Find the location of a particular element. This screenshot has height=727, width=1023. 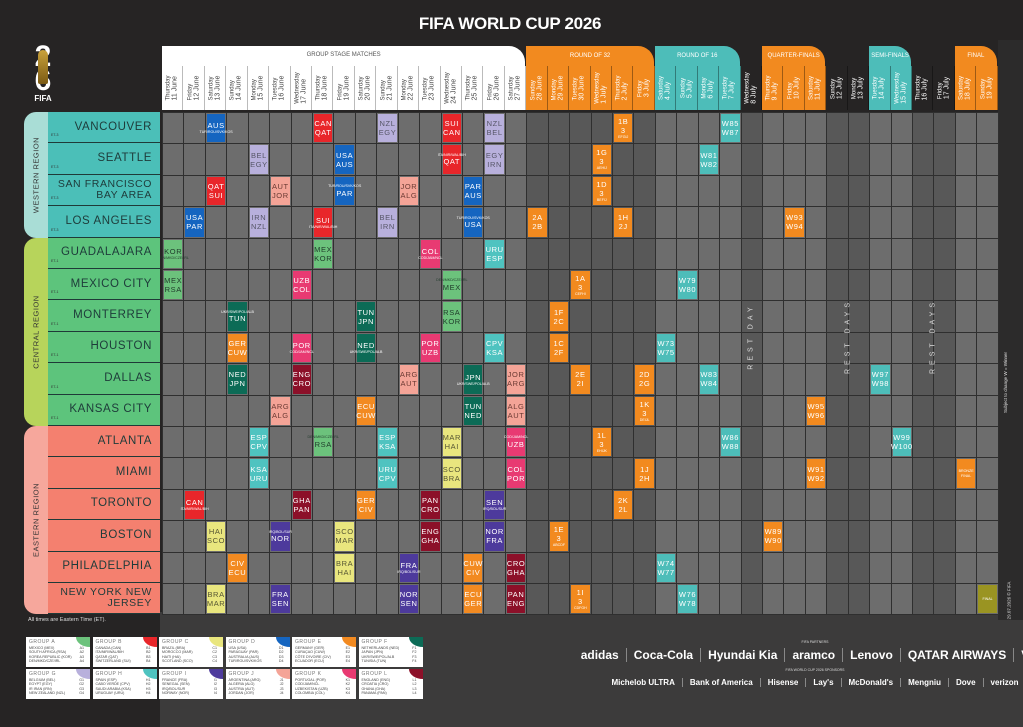

match-card: JPN UKR/SWE/POL/ALB is located at coordinates (473, 379).